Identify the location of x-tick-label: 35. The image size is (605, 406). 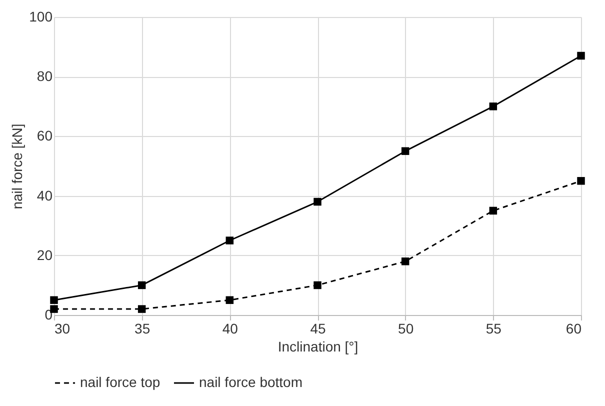
(142, 328).